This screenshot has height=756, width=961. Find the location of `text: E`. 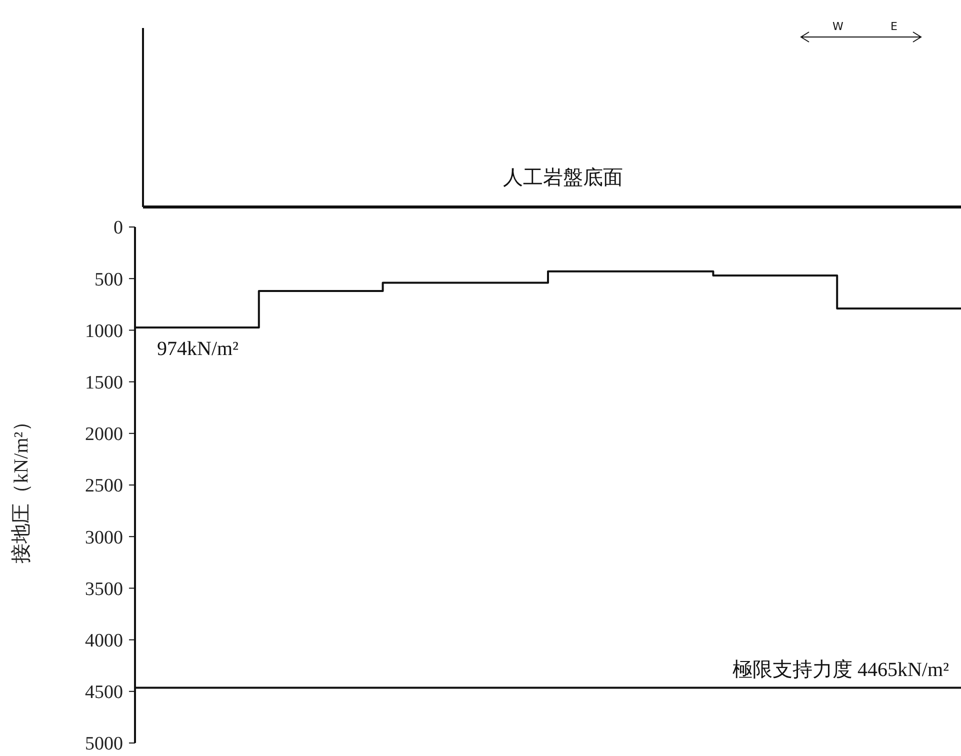

text: E is located at coordinates (894, 26).